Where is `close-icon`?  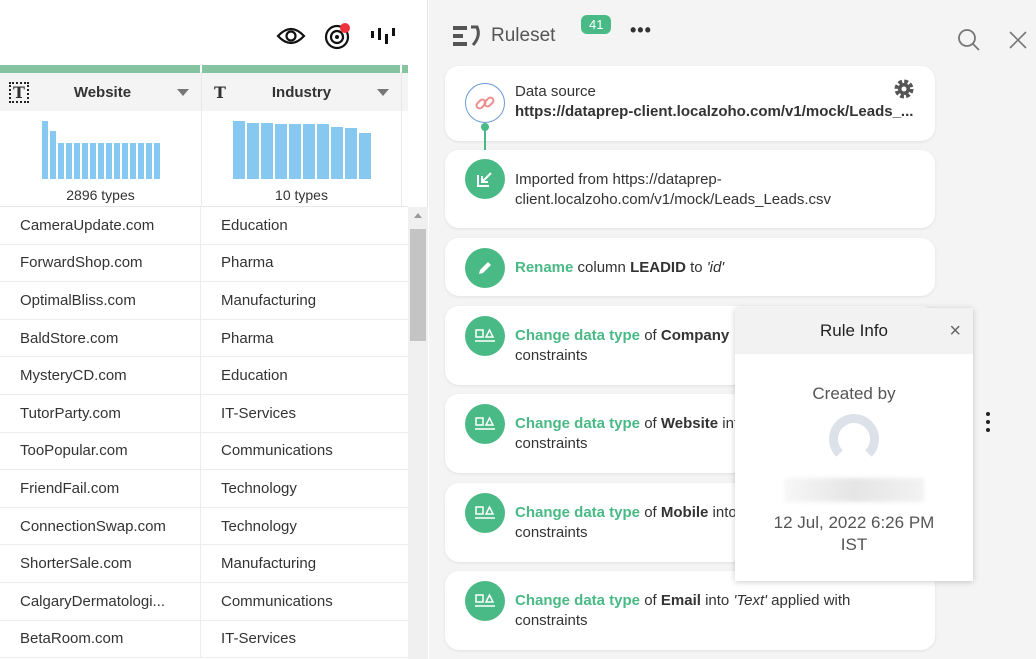
close-icon is located at coordinates (1018, 40).